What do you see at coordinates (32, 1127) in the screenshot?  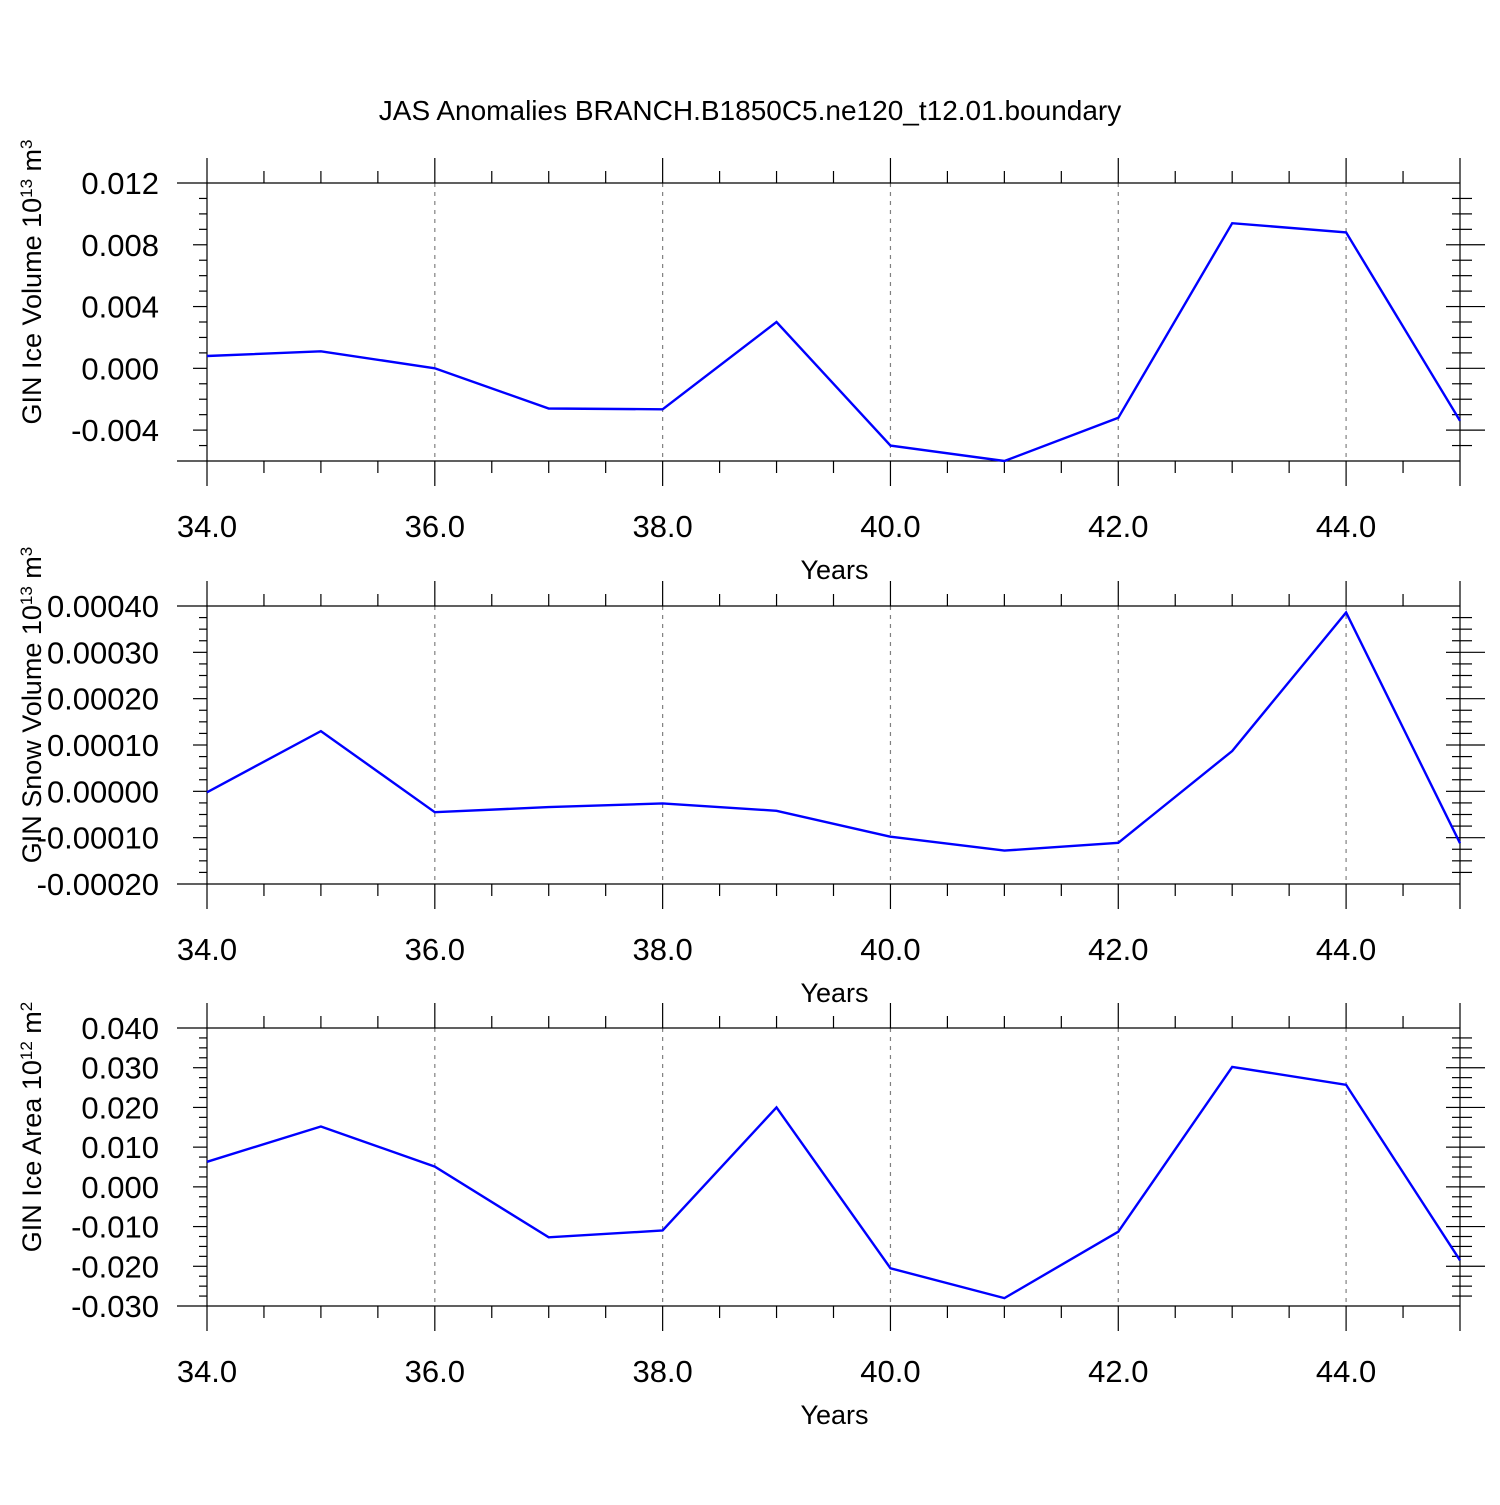 I see `panel-3-y-axis-title: GIN Ice Area 1012 m2` at bounding box center [32, 1127].